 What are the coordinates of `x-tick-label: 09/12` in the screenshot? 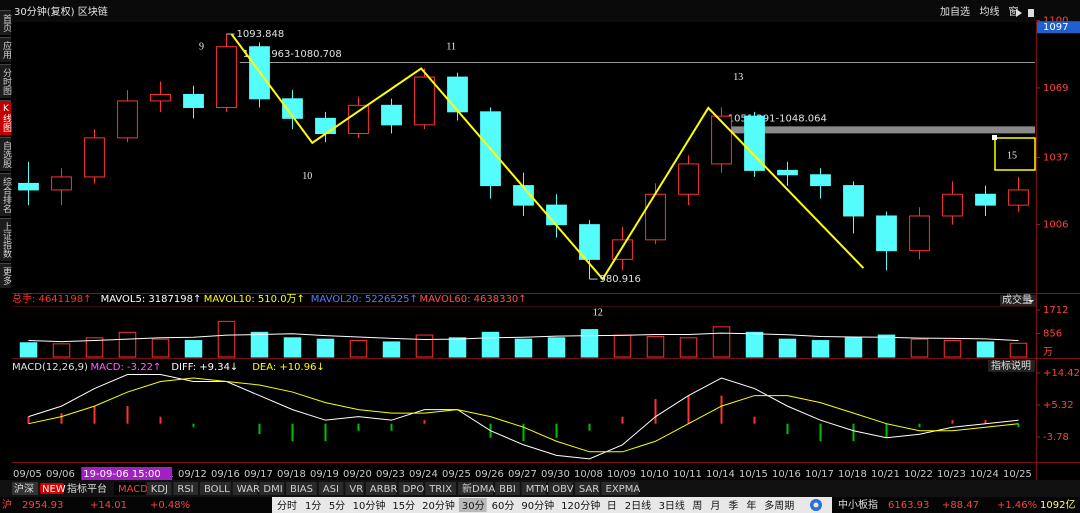 It's located at (192, 474).